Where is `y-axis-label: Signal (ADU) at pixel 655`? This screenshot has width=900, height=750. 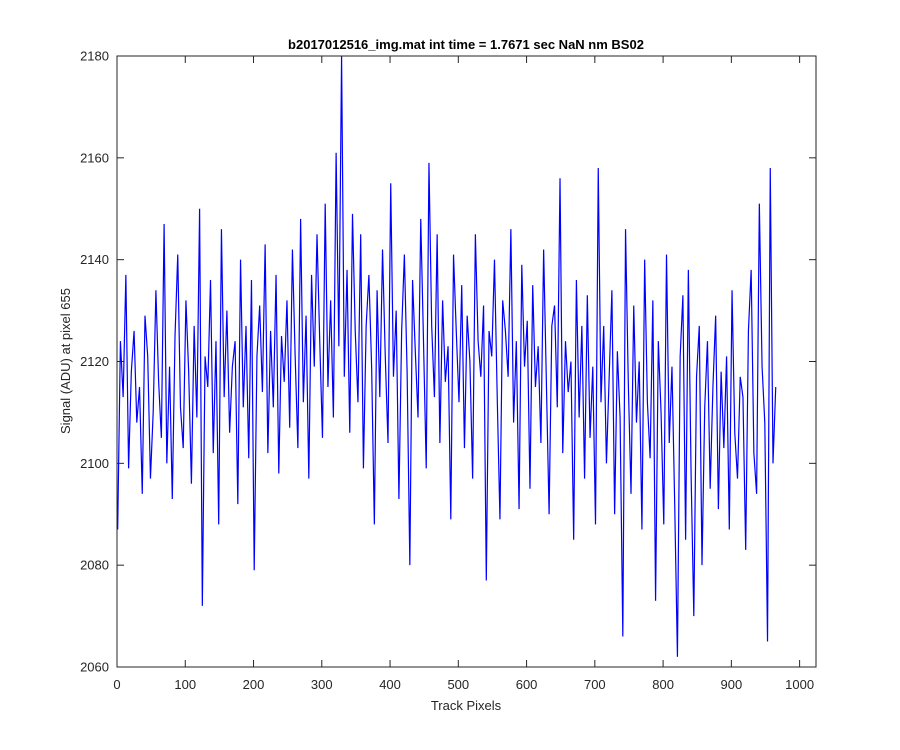 y-axis-label: Signal (ADU) at pixel 655 is located at coordinates (65, 361).